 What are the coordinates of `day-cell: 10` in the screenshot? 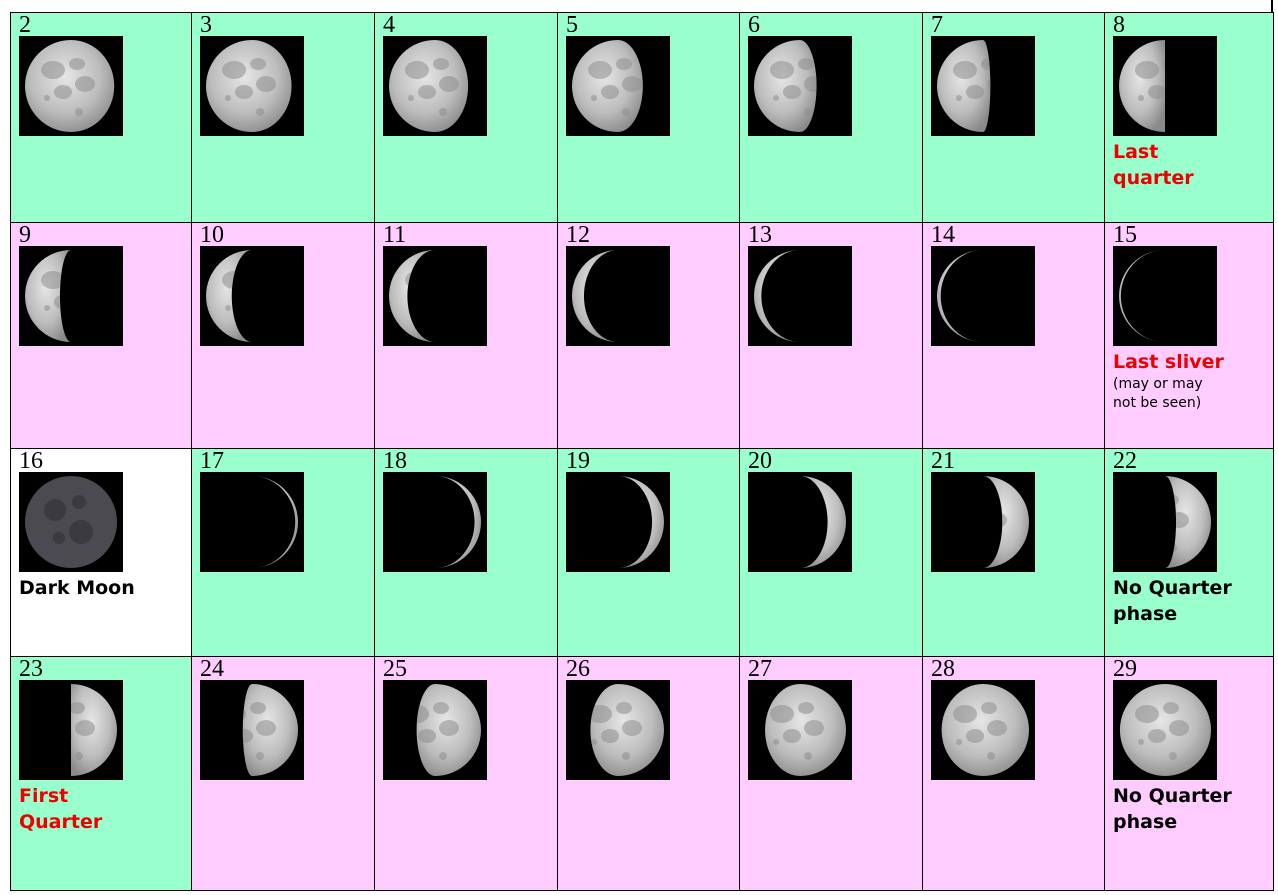 It's located at (283, 335).